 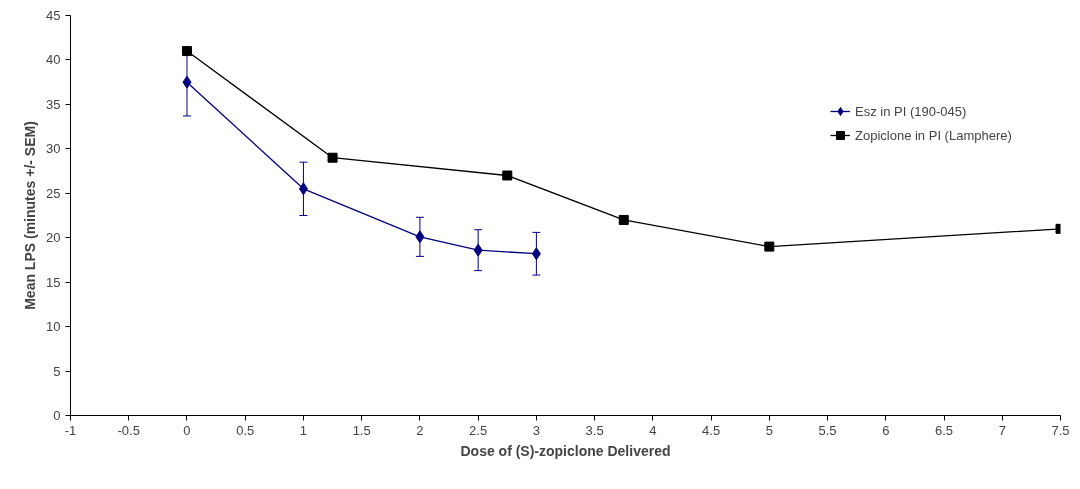 I want to click on y-tick-label: 20, so click(x=53, y=238).